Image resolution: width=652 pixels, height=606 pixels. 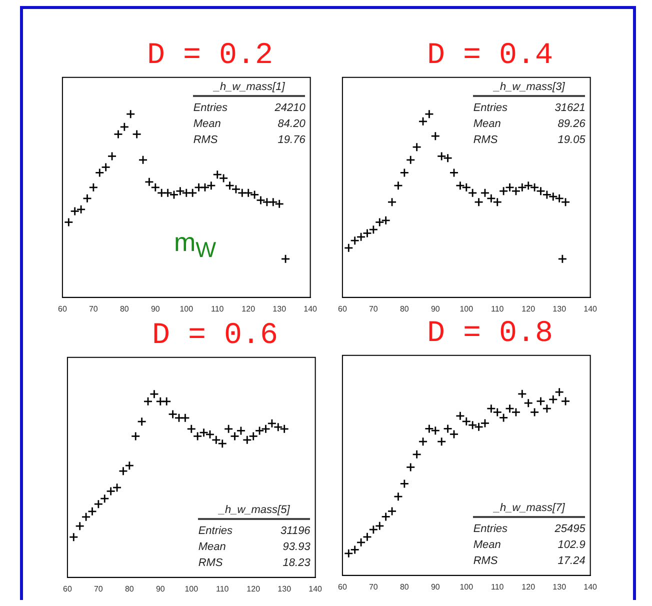 What do you see at coordinates (254, 531) in the screenshot?
I see `text: Entries 31196` at bounding box center [254, 531].